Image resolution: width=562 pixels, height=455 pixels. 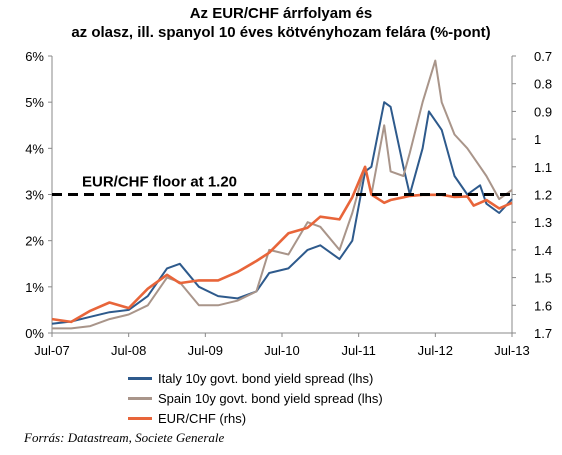 What do you see at coordinates (543, 333) in the screenshot?
I see `y-right-tick-label: 1.7` at bounding box center [543, 333].